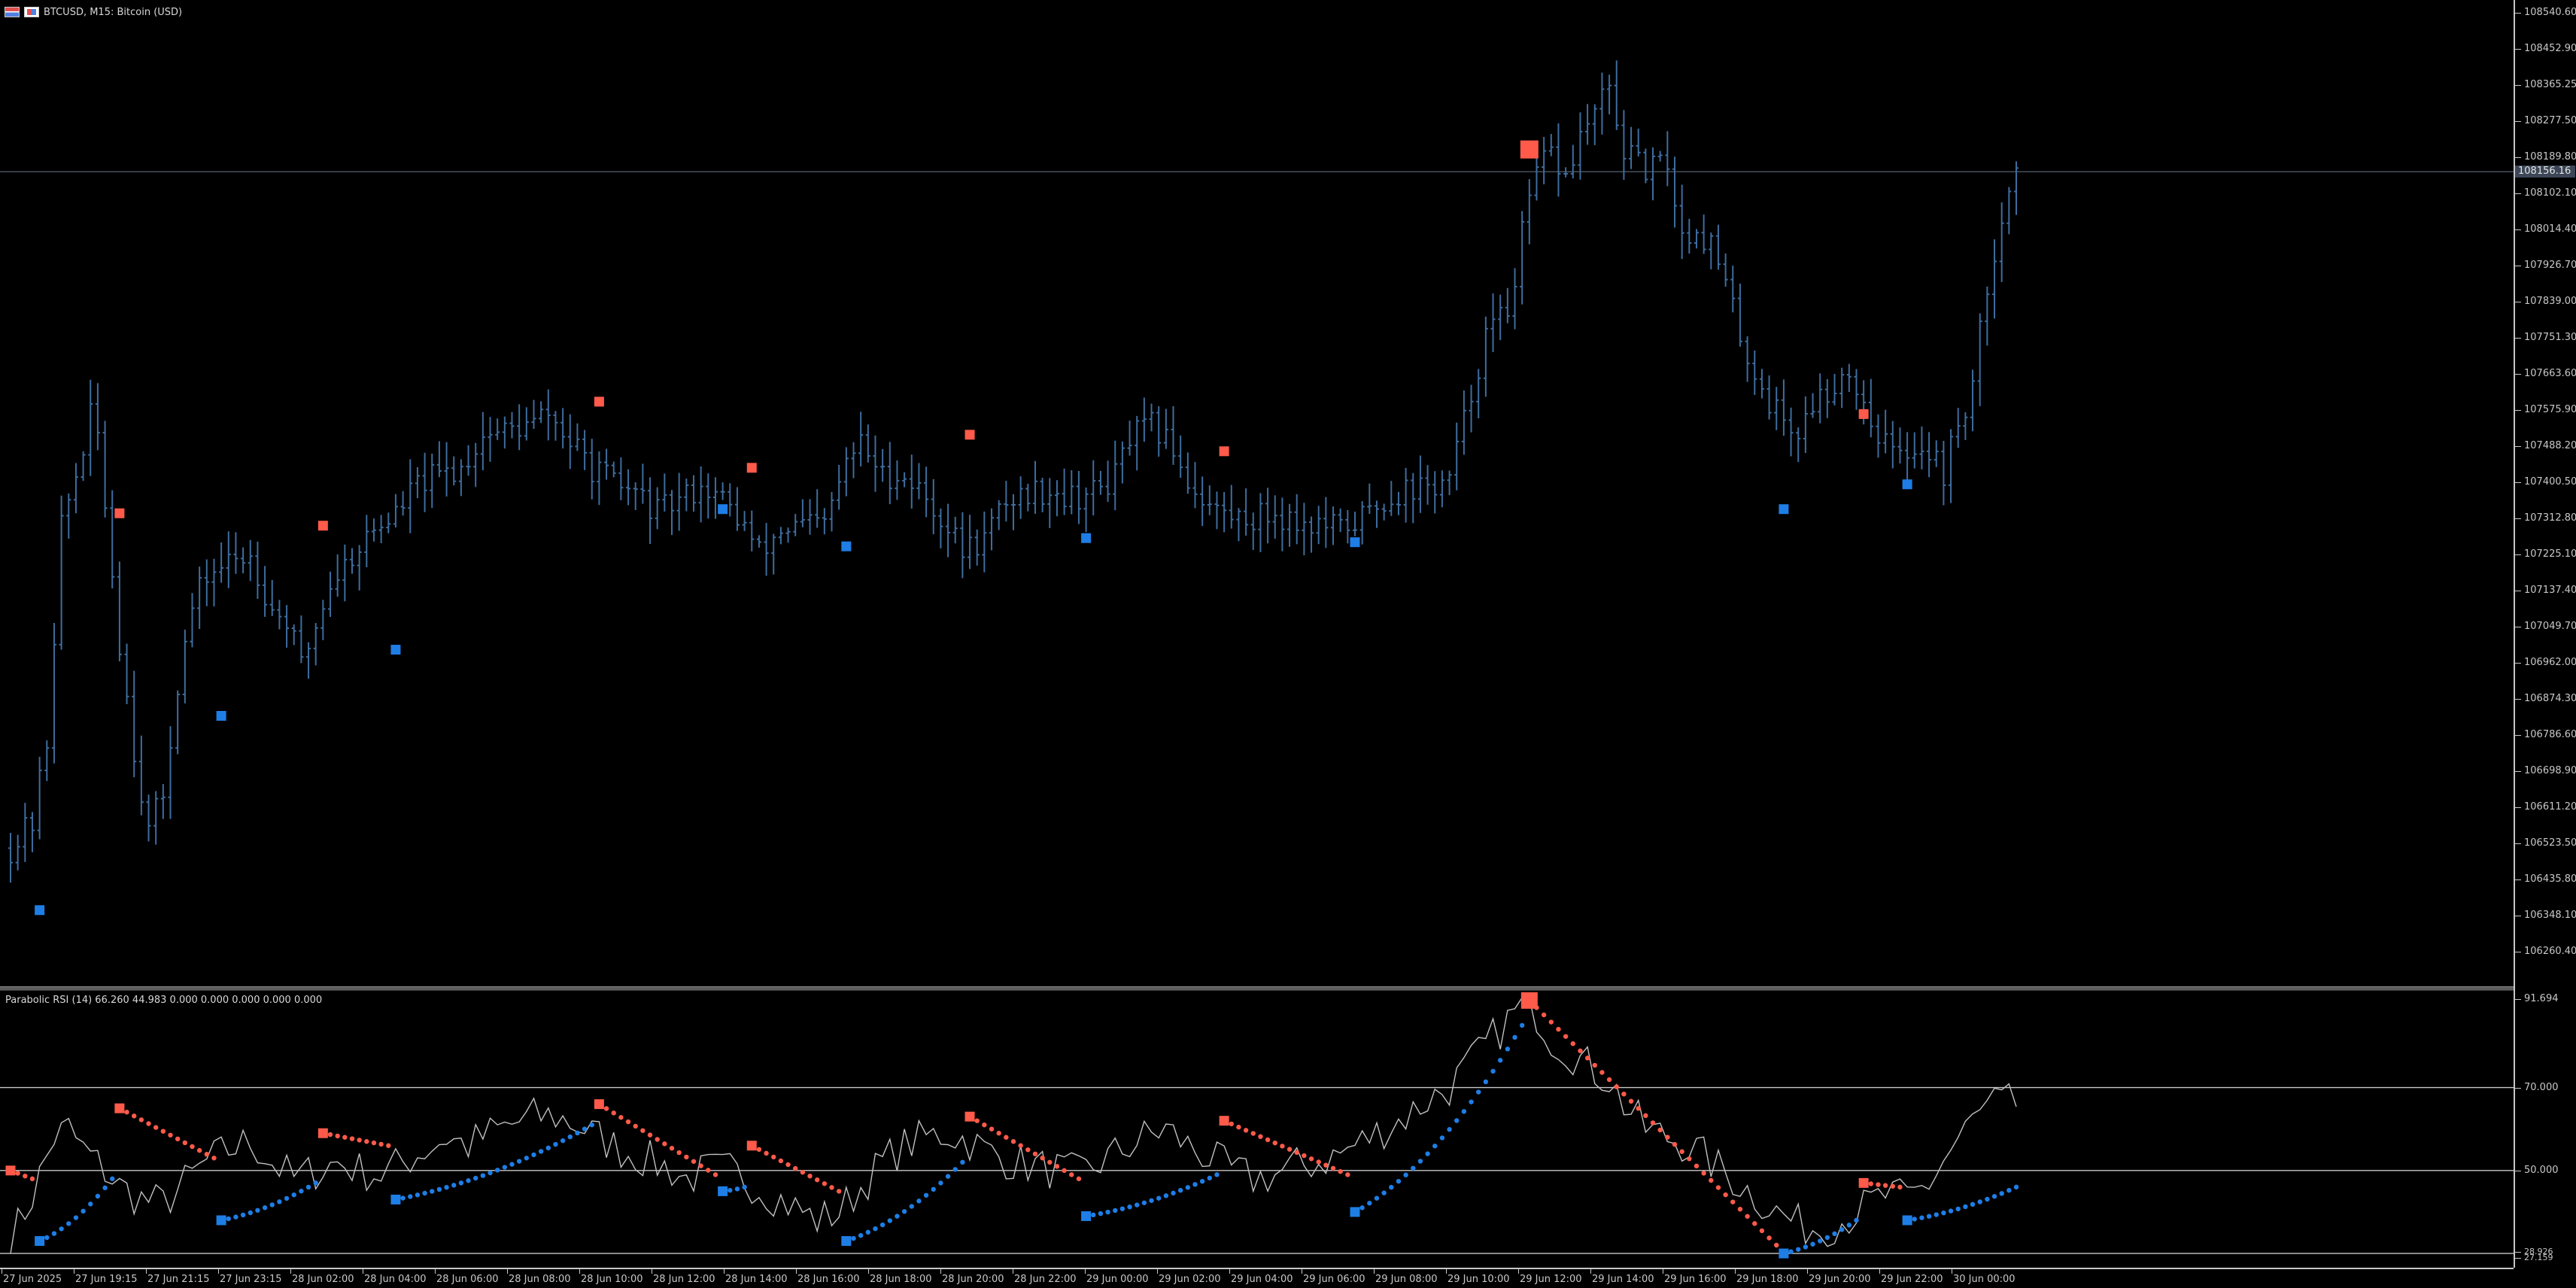  What do you see at coordinates (1864, 414) in the screenshot?
I see `sar-bear-marker` at bounding box center [1864, 414].